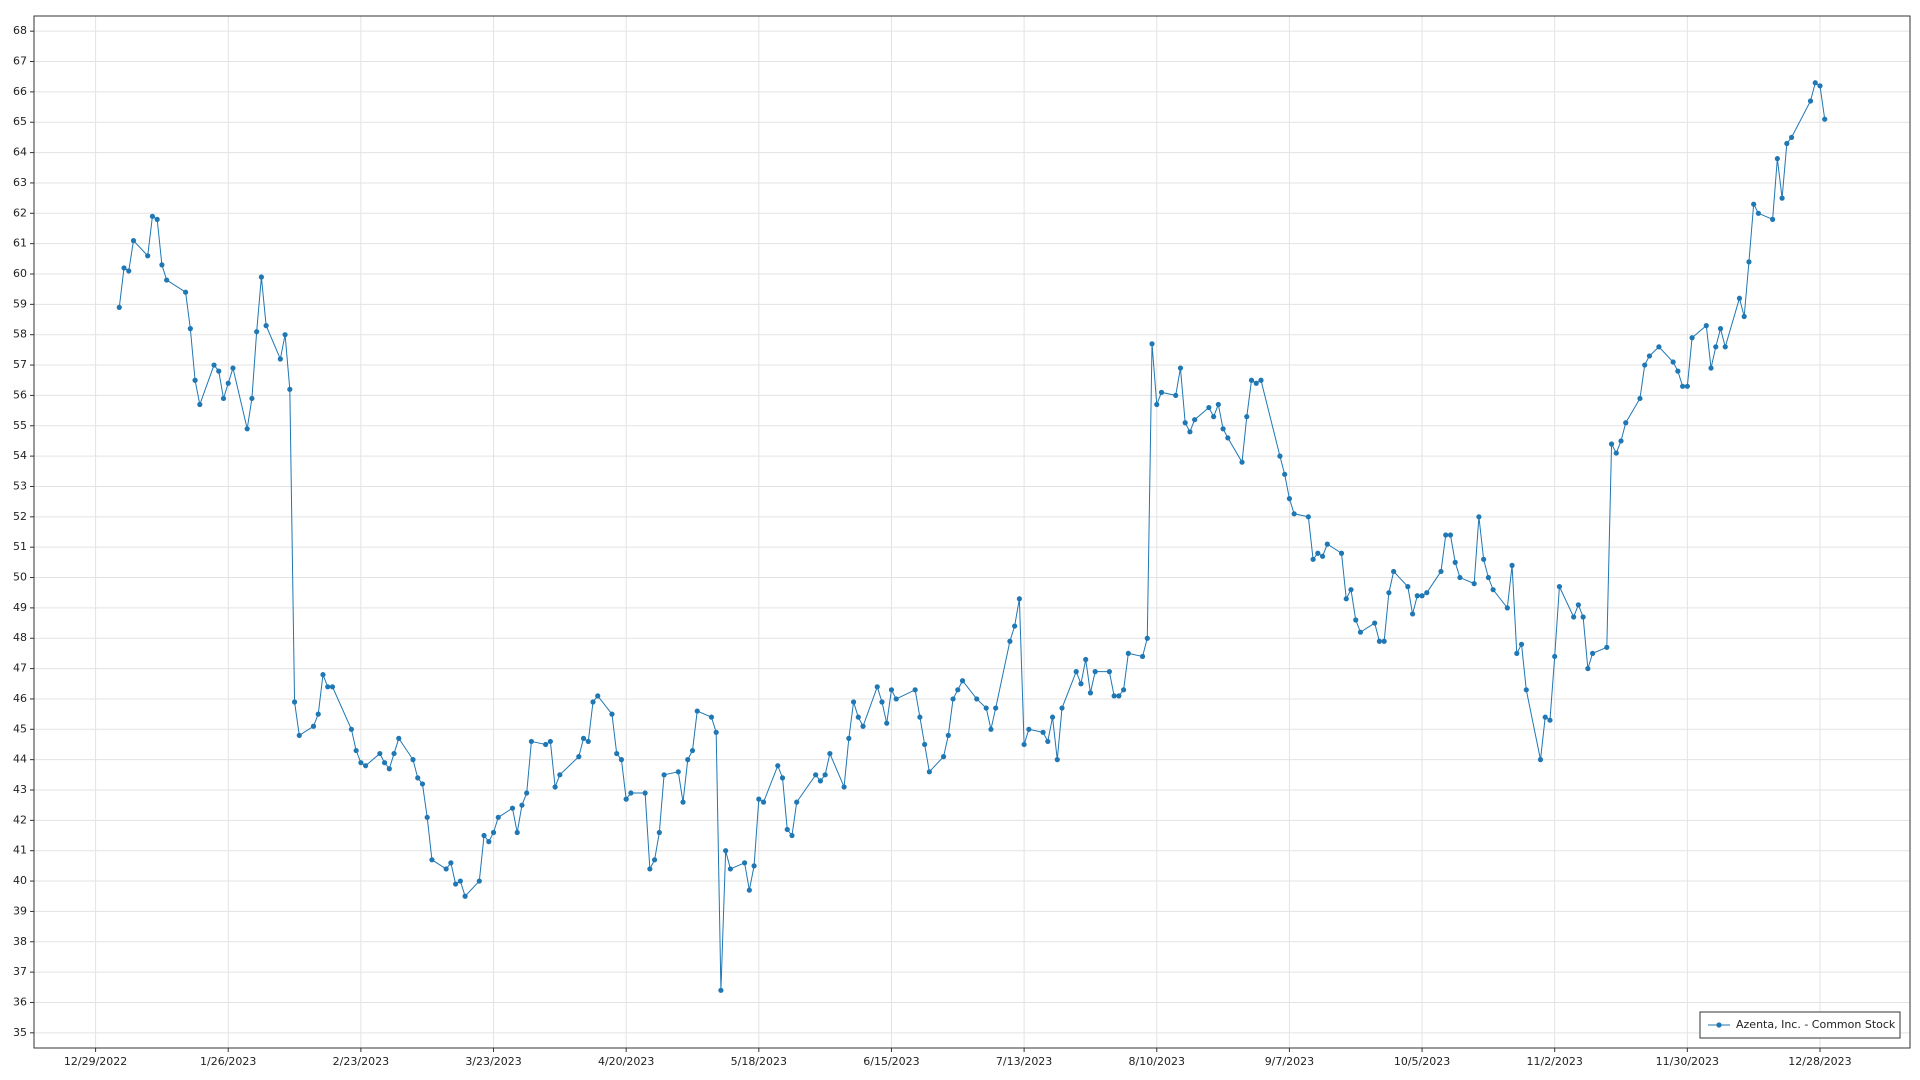 The width and height of the screenshot is (1920, 1080). Describe the element at coordinates (20, 728) in the screenshot. I see `y-tick-label: 45` at that location.